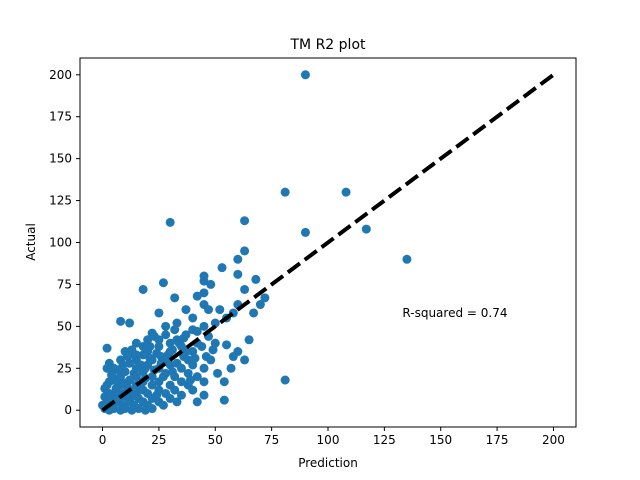 The image size is (640, 480). What do you see at coordinates (60, 159) in the screenshot?
I see `y-tick-label: 150` at bounding box center [60, 159].